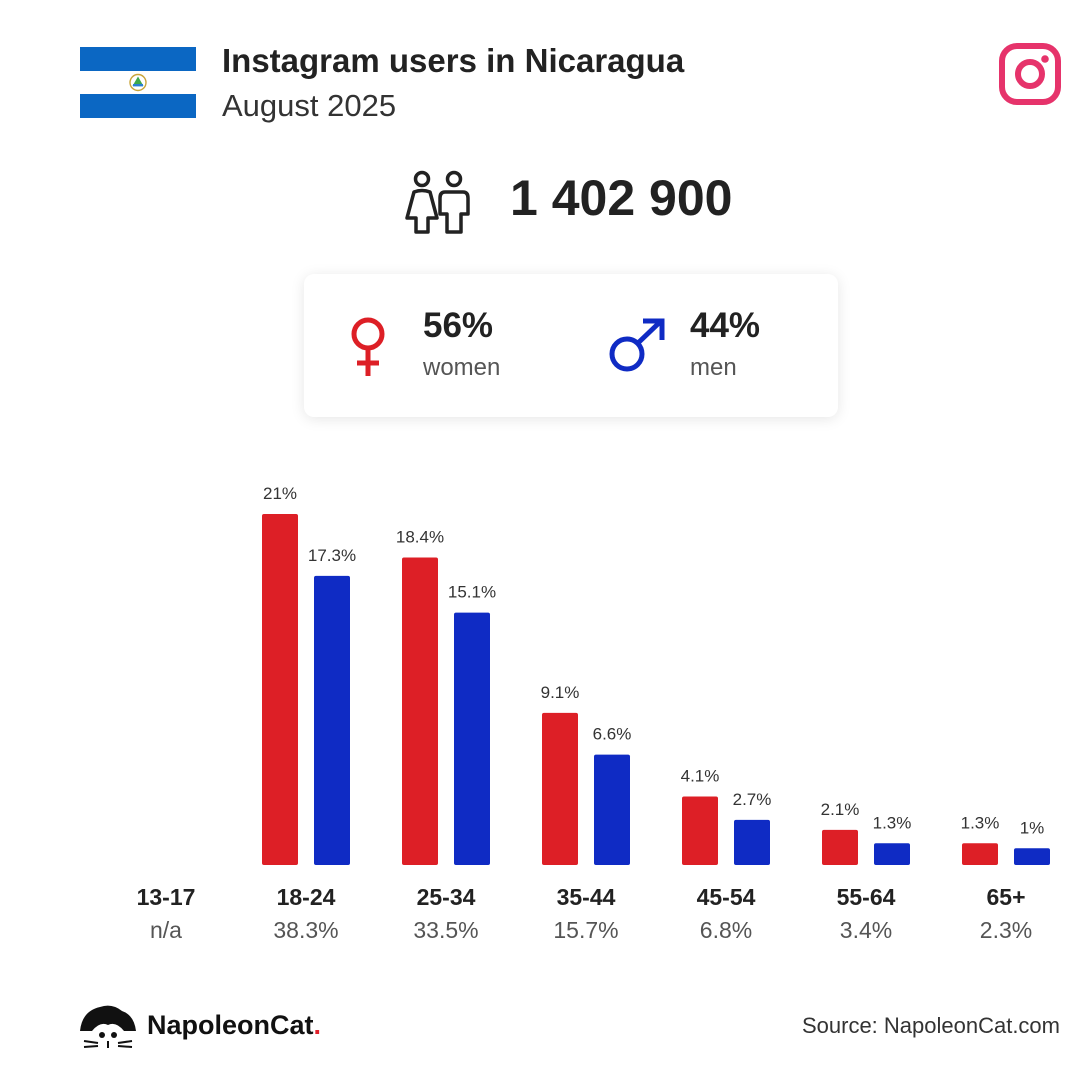 The image size is (1080, 1080). I want to click on category-share-label: 2.3%, so click(1006, 930).